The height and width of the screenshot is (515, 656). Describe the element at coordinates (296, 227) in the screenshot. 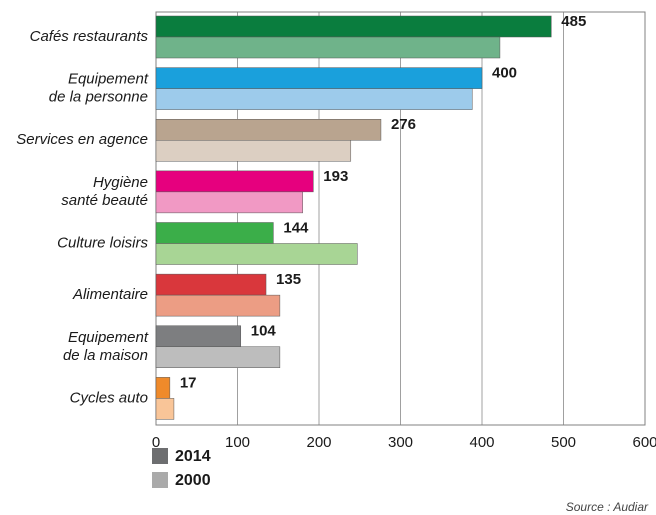

I see `value-label: 144` at that location.